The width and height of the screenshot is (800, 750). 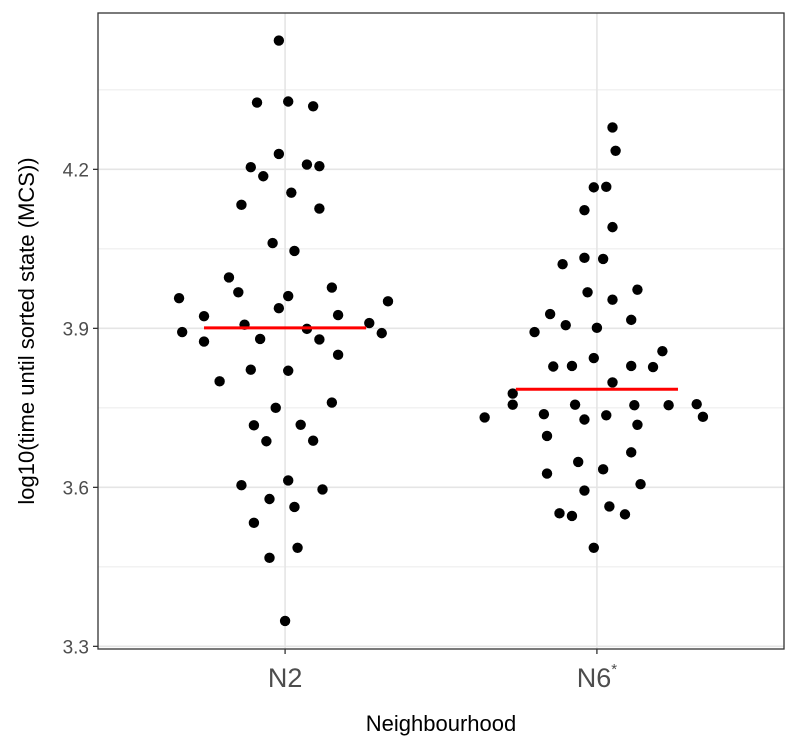 What do you see at coordinates (26, 330) in the screenshot?
I see `y-axis-title: log10(time until sorted state (MCS))` at bounding box center [26, 330].